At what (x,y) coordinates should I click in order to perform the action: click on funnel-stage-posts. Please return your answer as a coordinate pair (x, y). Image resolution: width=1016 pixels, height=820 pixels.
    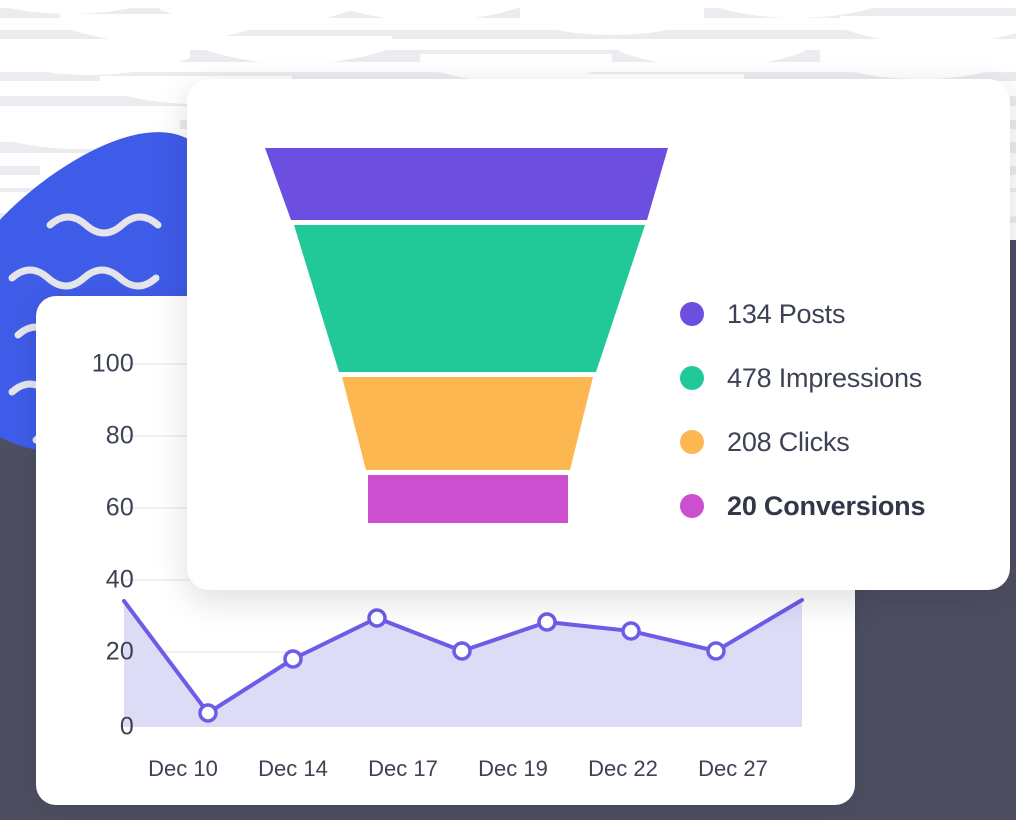
    Looking at the image, I should click on (466, 184).